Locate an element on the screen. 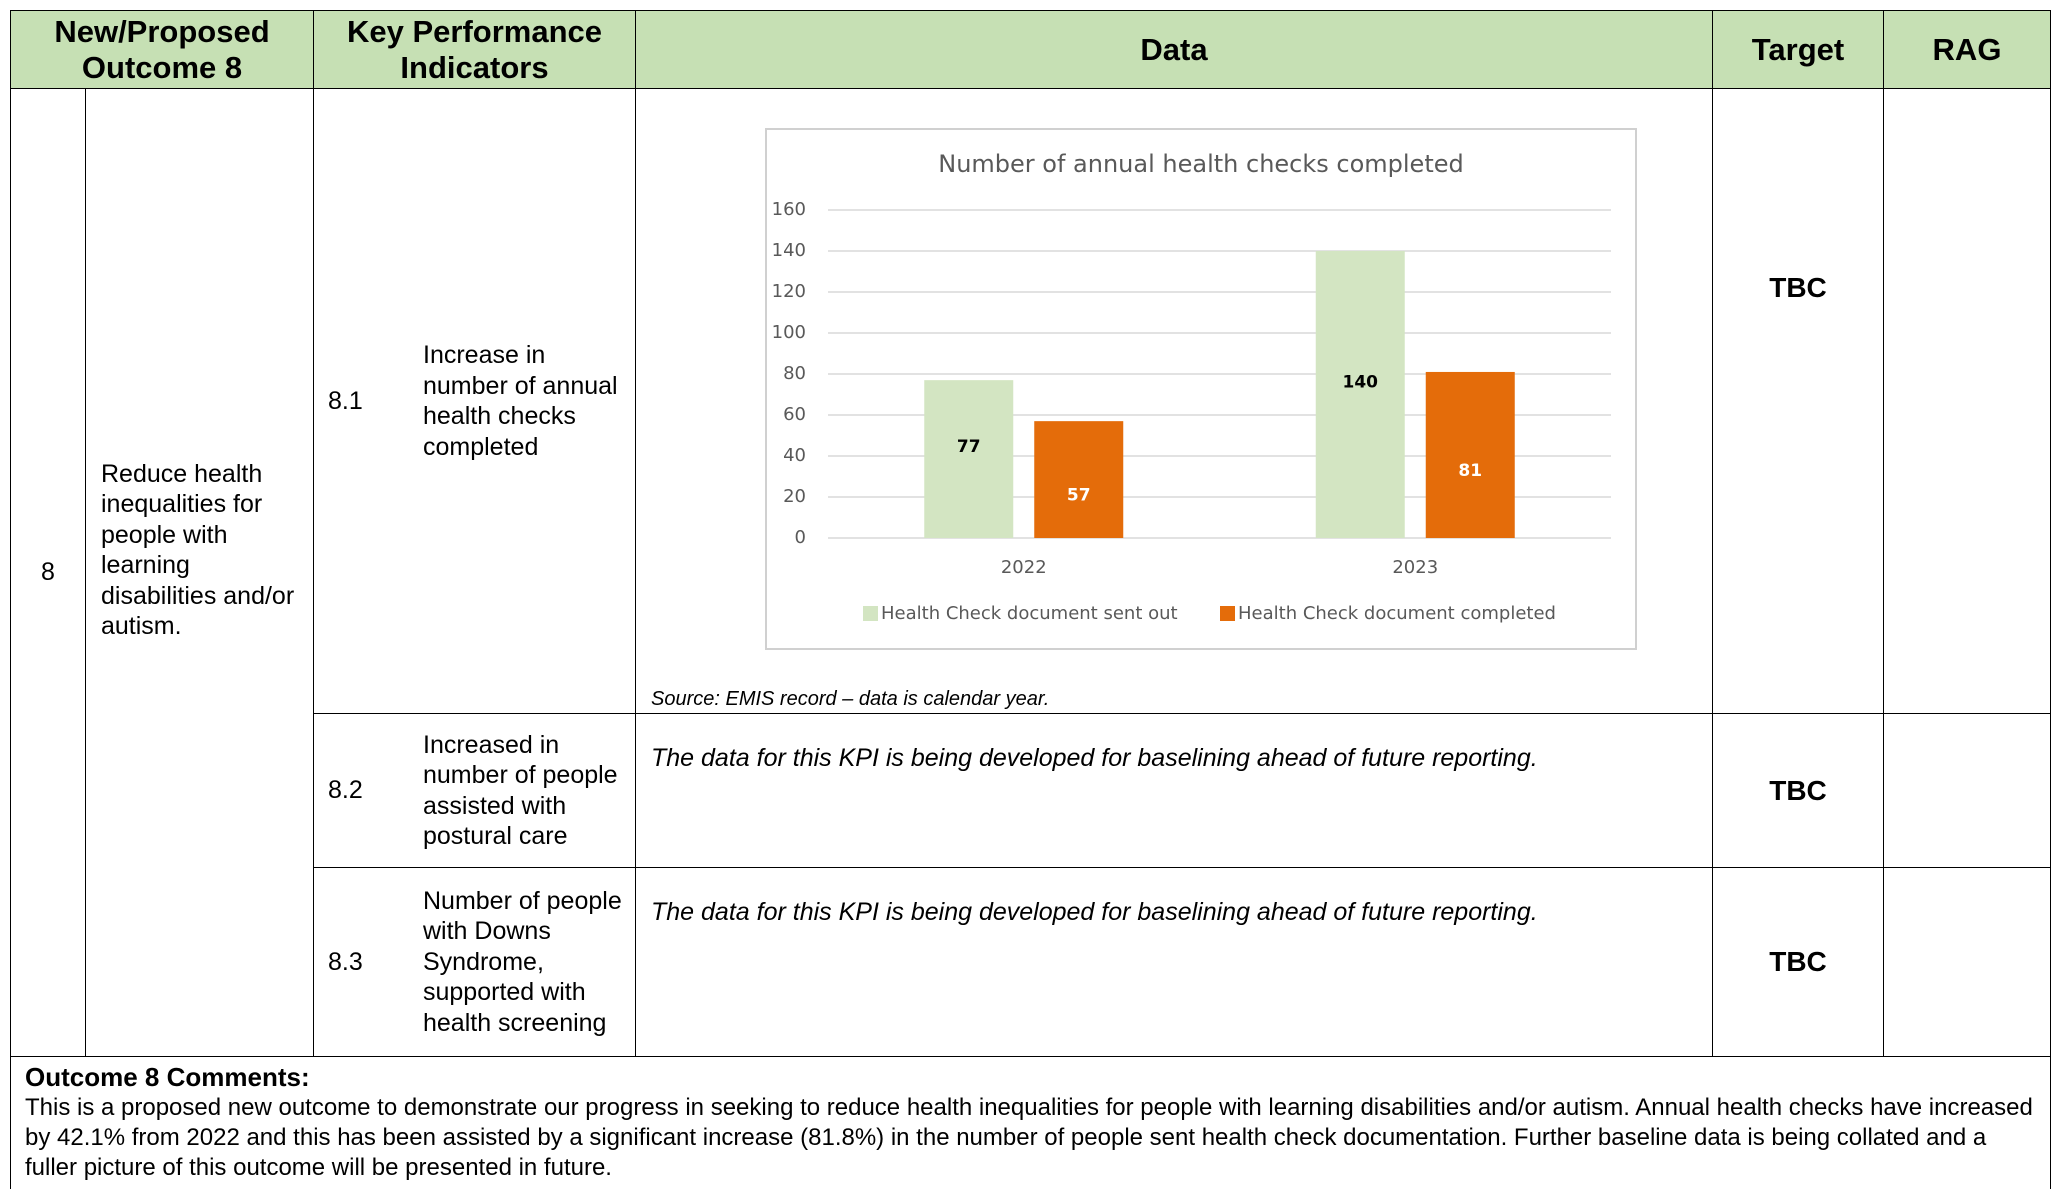 This screenshot has height=1189, width=2062. outcome-number: 8 is located at coordinates (48, 572).